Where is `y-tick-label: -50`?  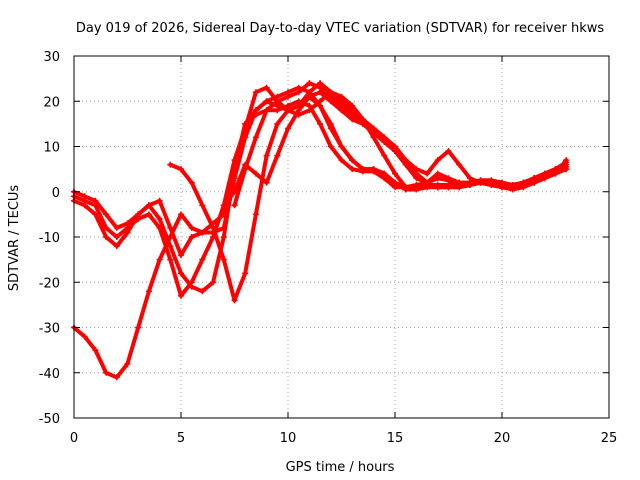 y-tick-label: -50 is located at coordinates (49, 419).